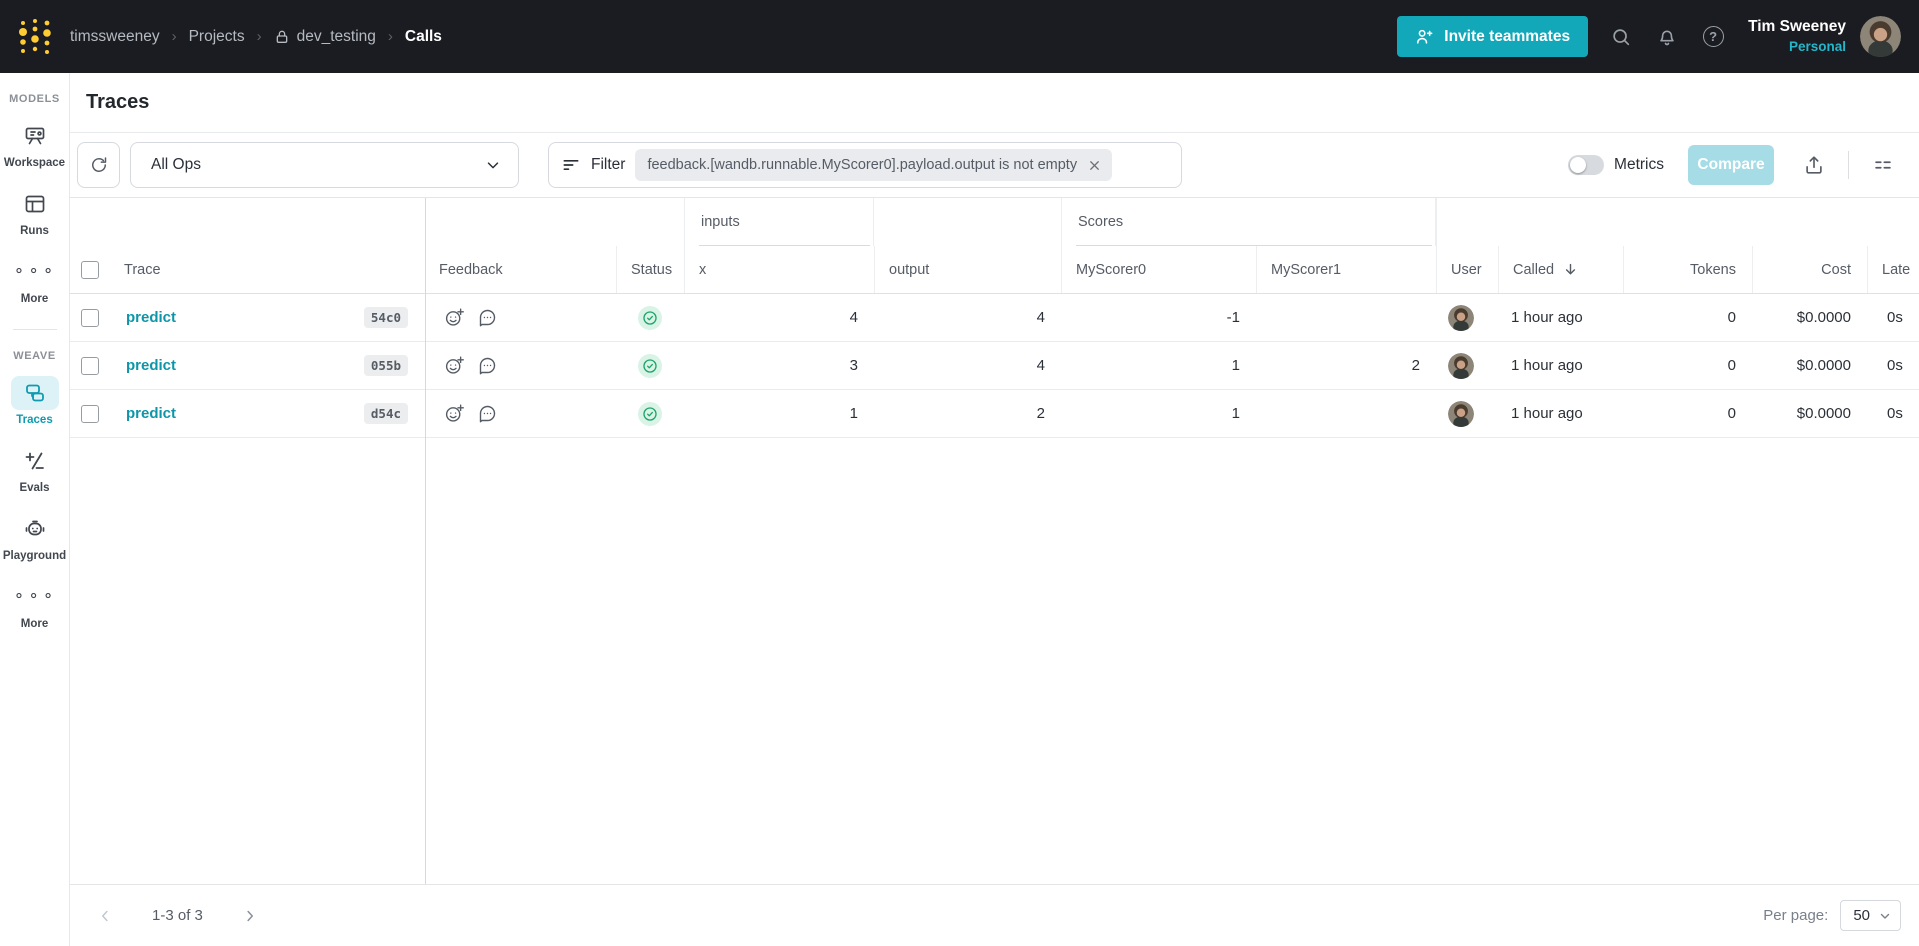 The width and height of the screenshot is (1919, 946). What do you see at coordinates (423, 36) in the screenshot?
I see `breadcrumb-current: Calls` at bounding box center [423, 36].